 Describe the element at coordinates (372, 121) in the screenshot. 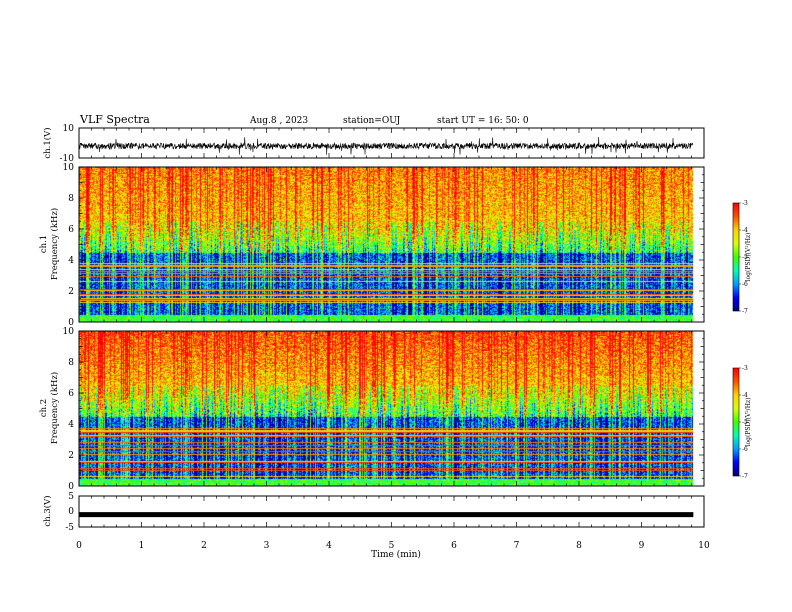

I see `header-station: station=OUJ` at that location.